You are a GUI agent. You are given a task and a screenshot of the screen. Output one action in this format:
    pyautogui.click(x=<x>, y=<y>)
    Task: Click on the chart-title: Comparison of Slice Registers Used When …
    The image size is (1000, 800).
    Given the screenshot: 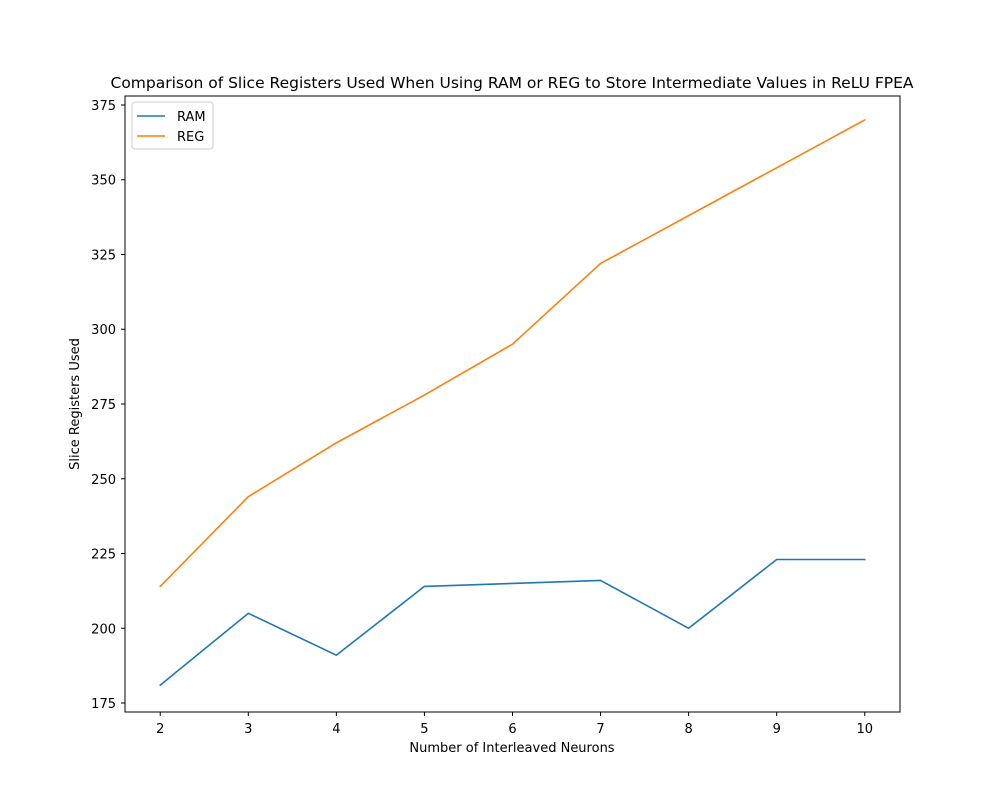 What is the action you would take?
    pyautogui.click(x=512, y=83)
    